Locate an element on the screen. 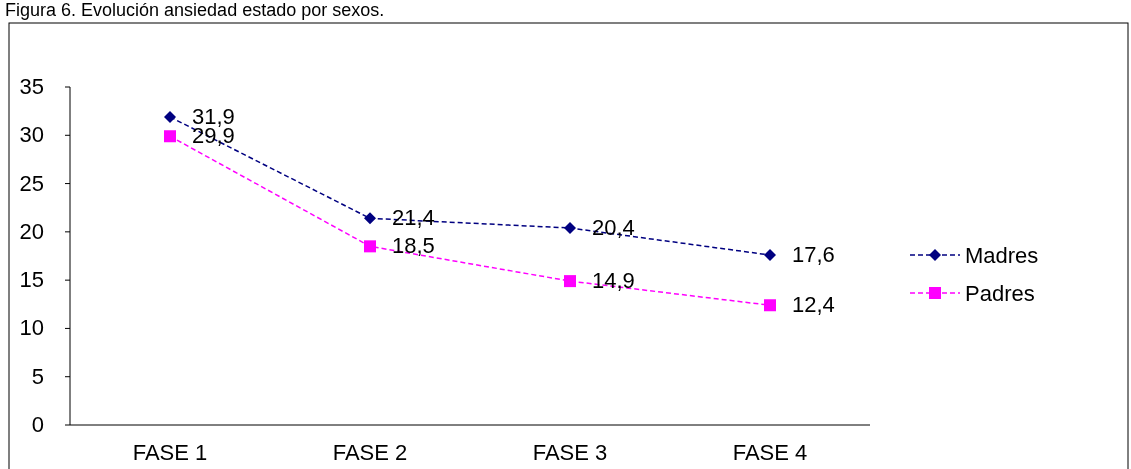  y-tick-label: 30 is located at coordinates (31, 135).